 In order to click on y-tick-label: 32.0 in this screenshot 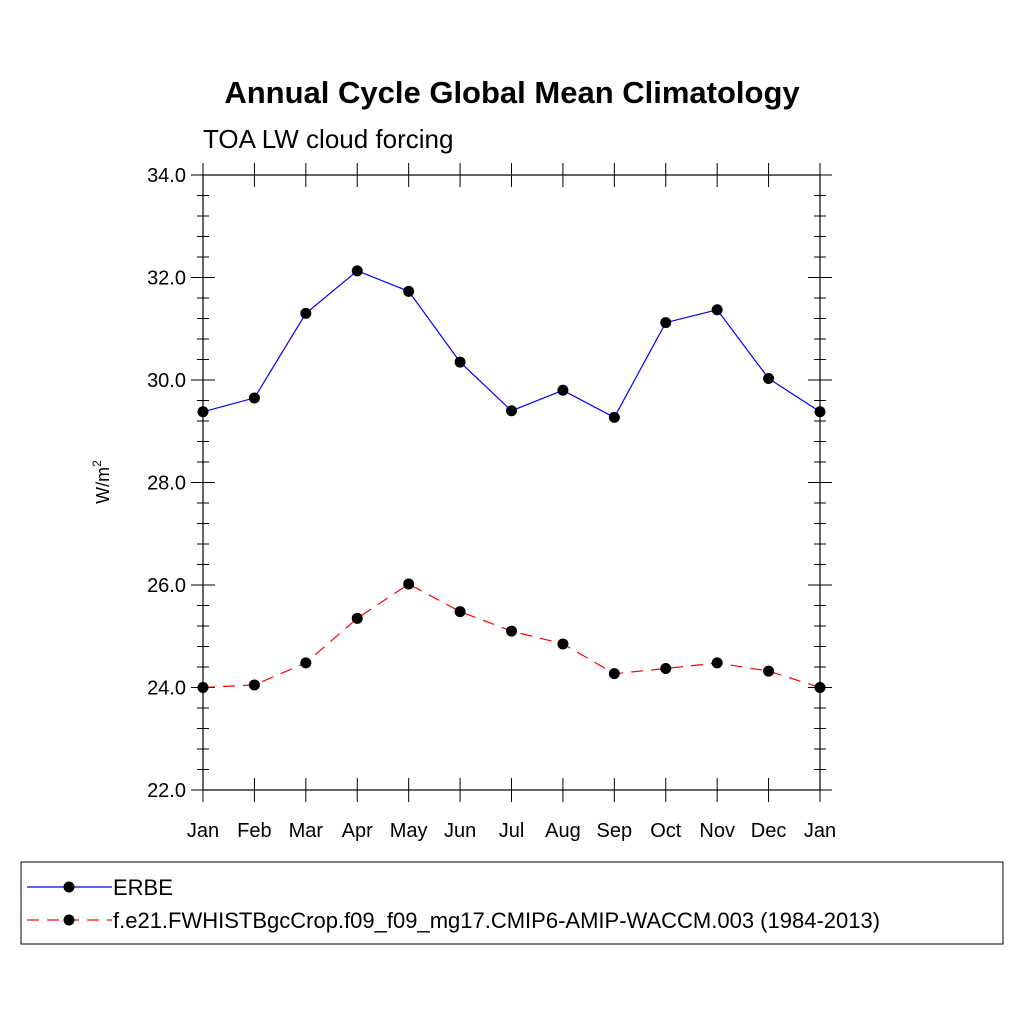, I will do `click(166, 279)`.